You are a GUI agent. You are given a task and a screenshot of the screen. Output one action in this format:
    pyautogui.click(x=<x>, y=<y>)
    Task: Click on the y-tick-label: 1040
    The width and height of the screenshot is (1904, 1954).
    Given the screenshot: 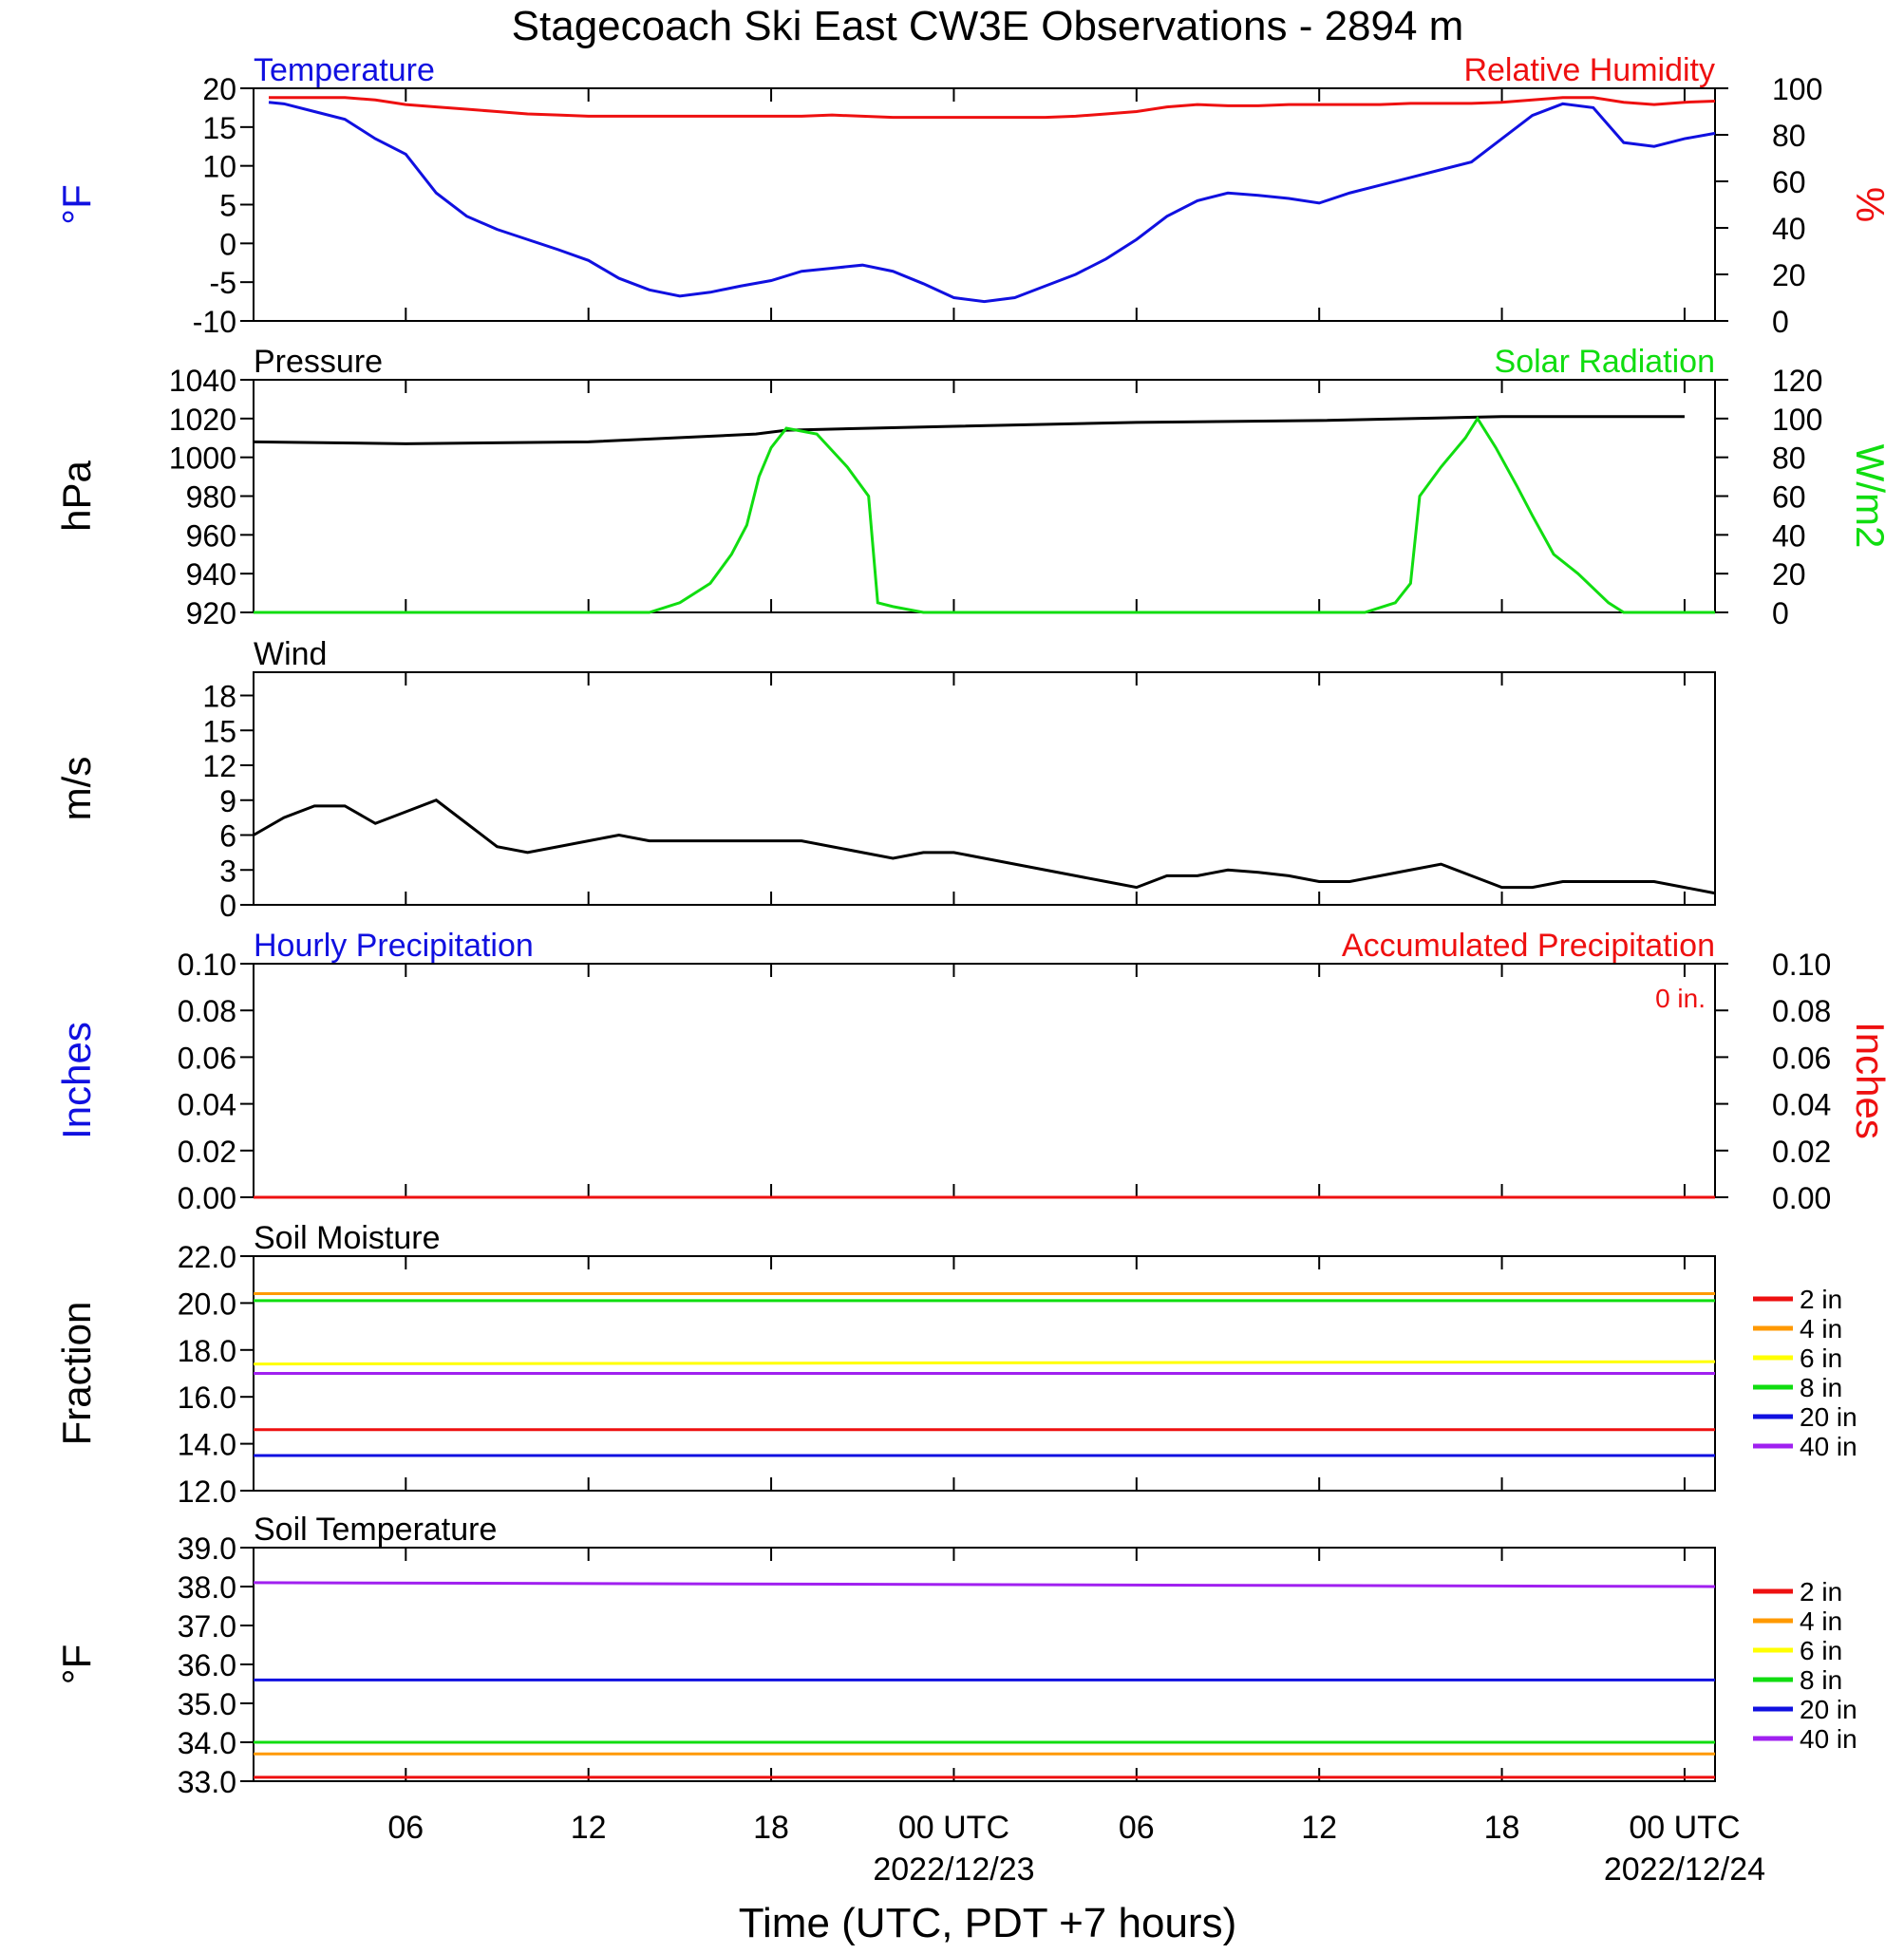 What is the action you would take?
    pyautogui.click(x=203, y=381)
    